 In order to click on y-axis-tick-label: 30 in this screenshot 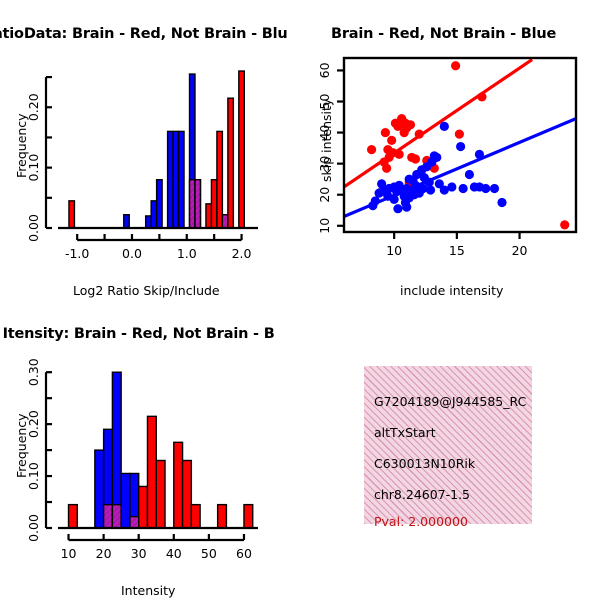, I will do `click(324, 164)`.